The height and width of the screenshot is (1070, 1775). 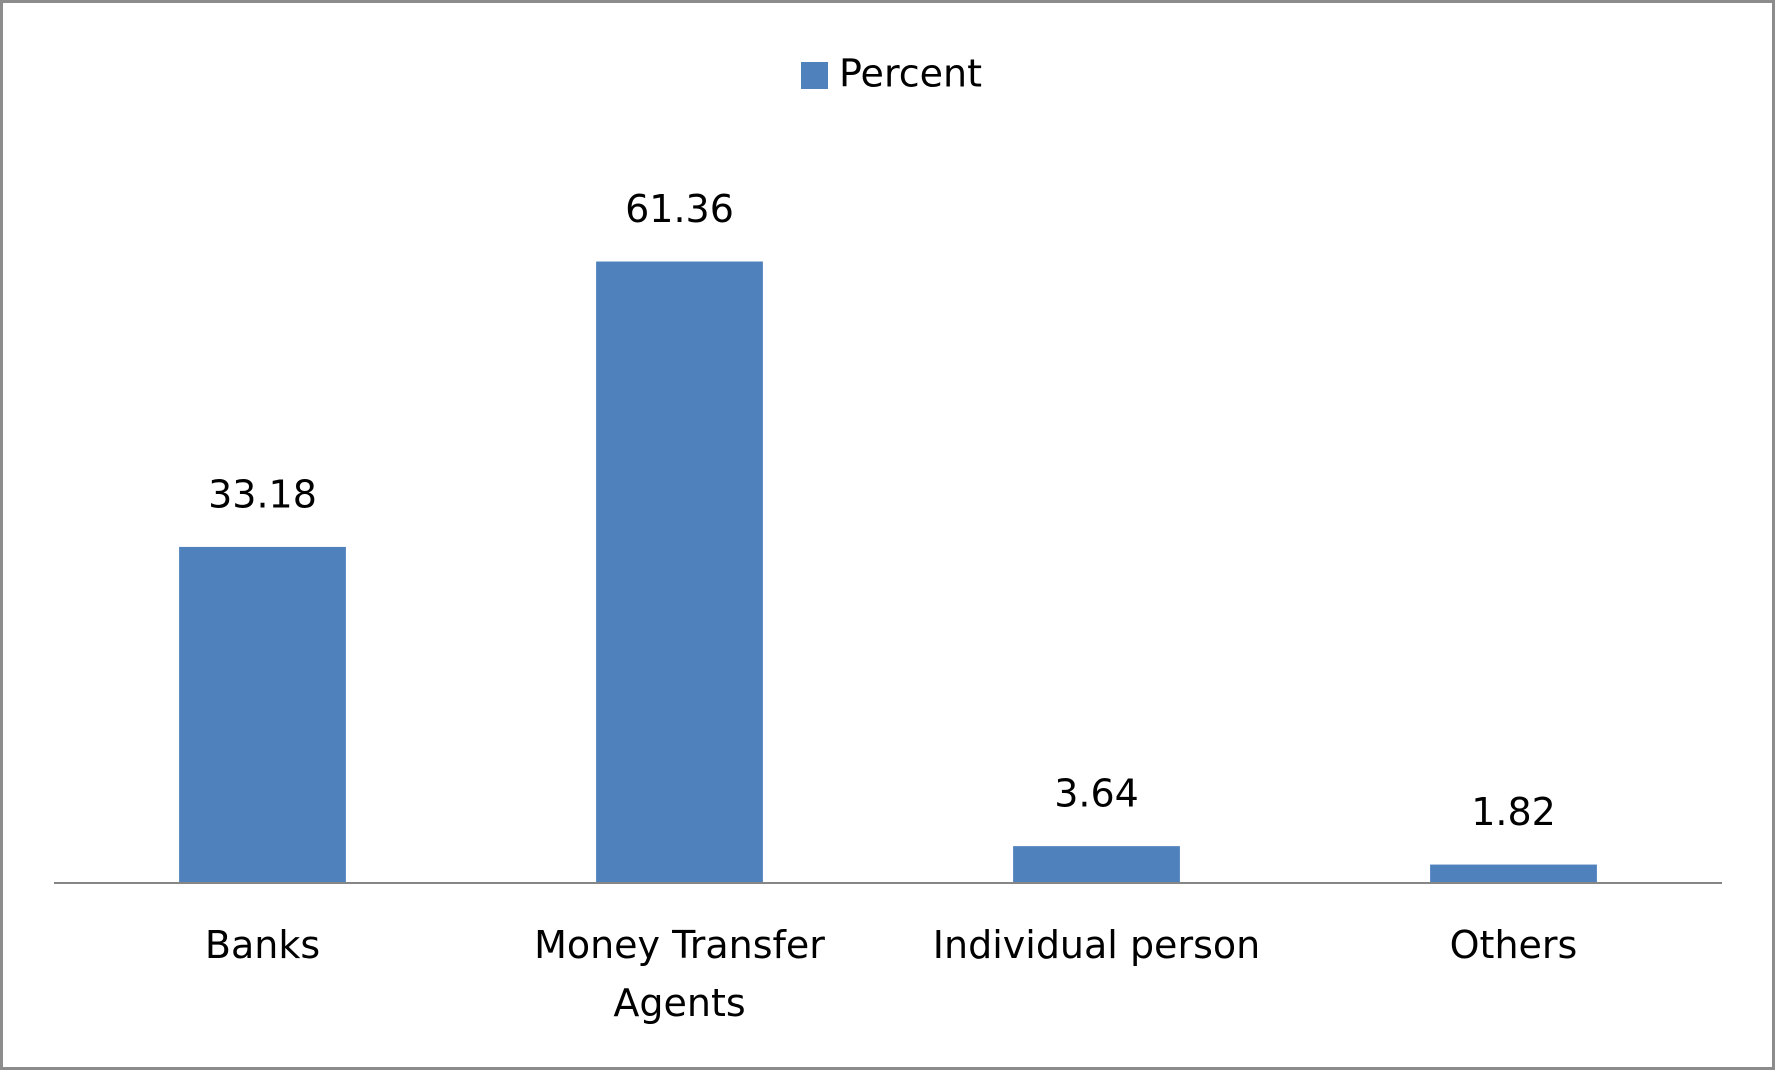 I want to click on legend-label: Percent, so click(x=910, y=74).